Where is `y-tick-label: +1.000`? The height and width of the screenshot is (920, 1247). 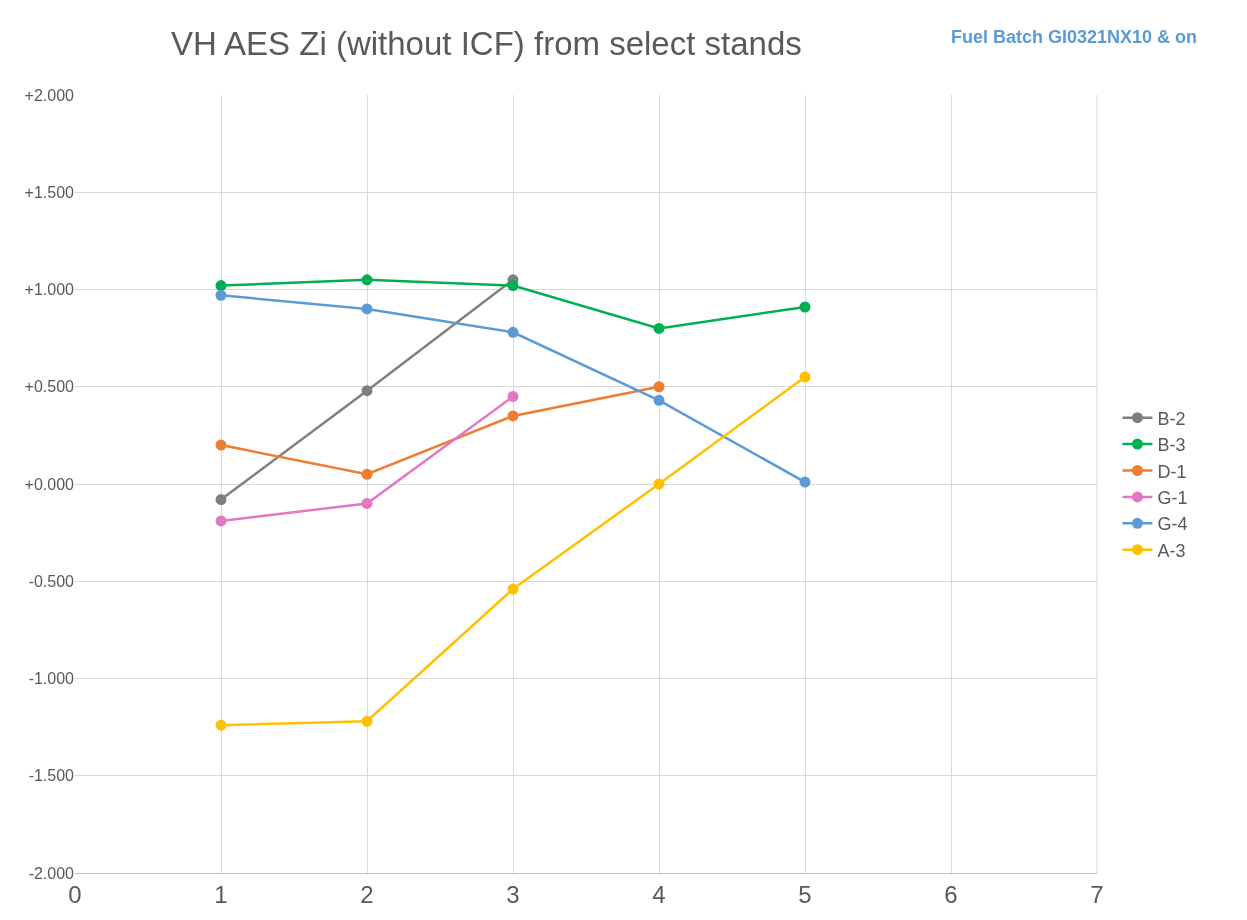
y-tick-label: +1.000 is located at coordinates (49, 290).